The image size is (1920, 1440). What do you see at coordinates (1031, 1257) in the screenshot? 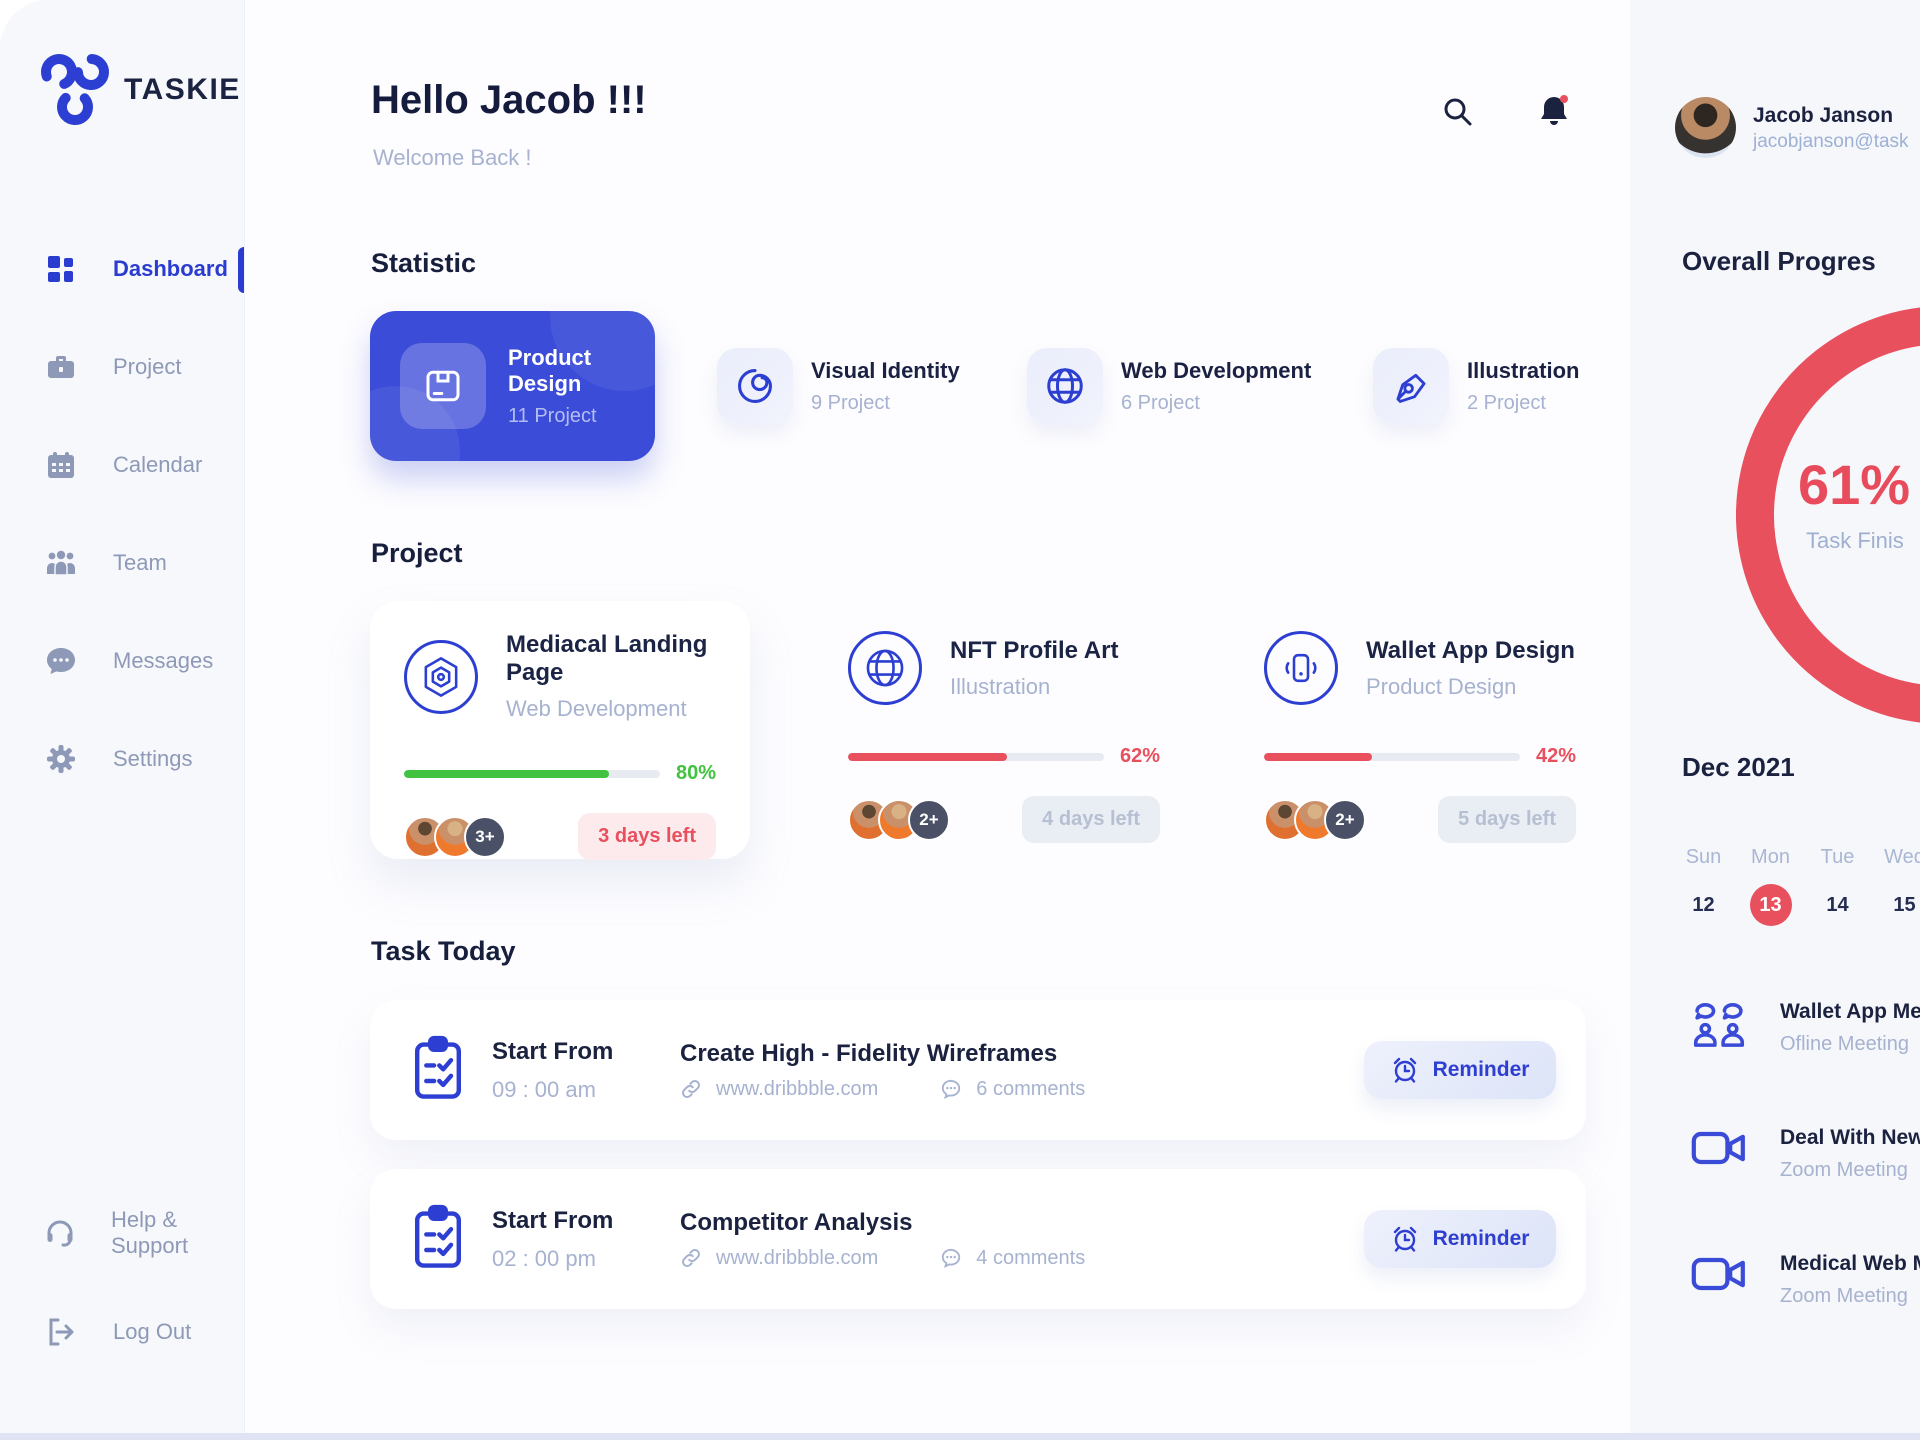
I see `task-comments: 4 comments` at bounding box center [1031, 1257].